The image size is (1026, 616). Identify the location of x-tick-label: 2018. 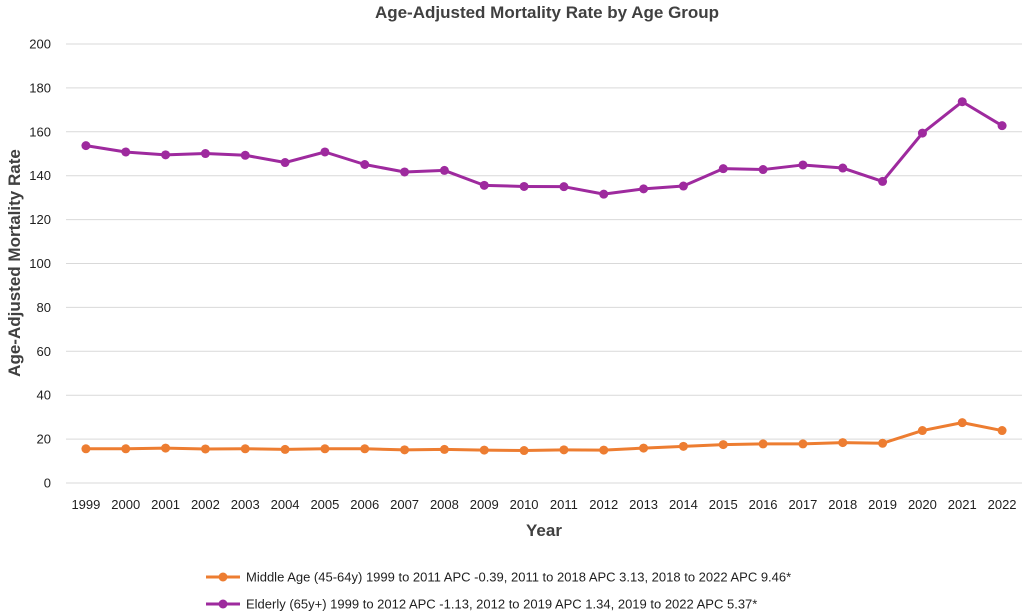
(842, 504).